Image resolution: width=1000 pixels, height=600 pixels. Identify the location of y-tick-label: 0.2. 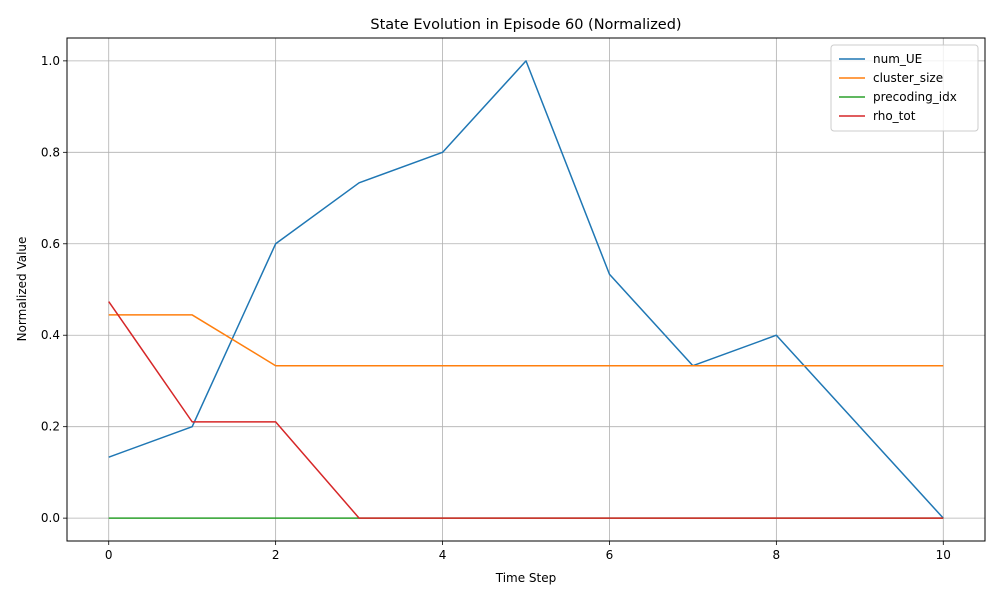
(50, 427).